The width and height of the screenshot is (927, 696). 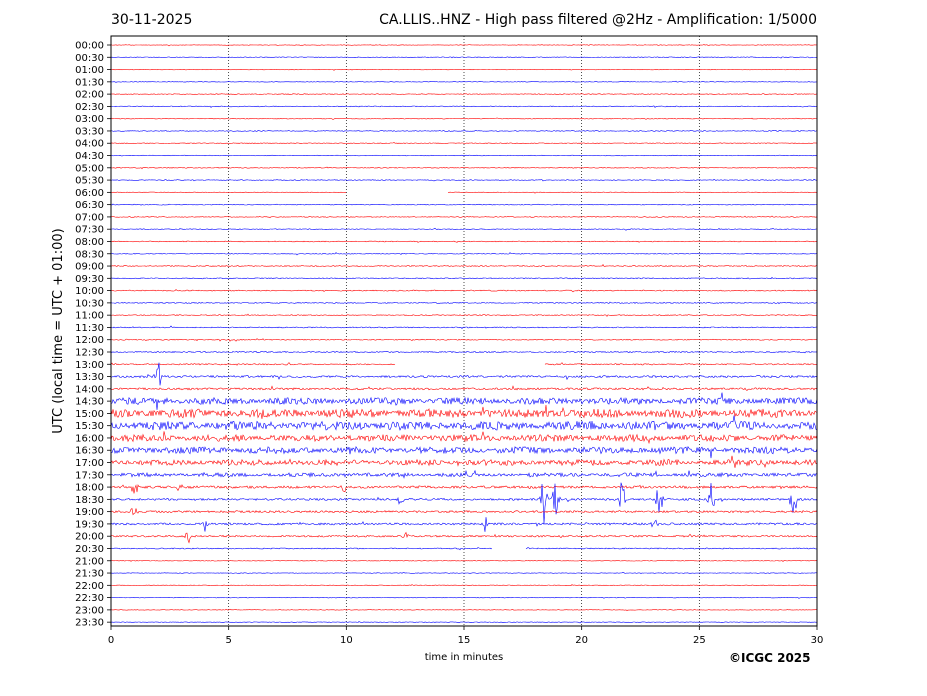 I want to click on y-tick-label: 02:00, so click(x=89, y=95).